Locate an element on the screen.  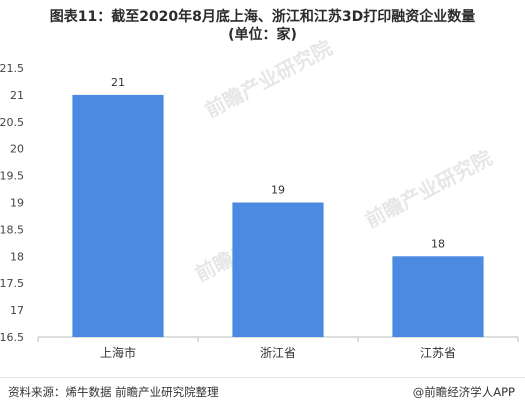
y-tick-label: 19 is located at coordinates (17, 203).